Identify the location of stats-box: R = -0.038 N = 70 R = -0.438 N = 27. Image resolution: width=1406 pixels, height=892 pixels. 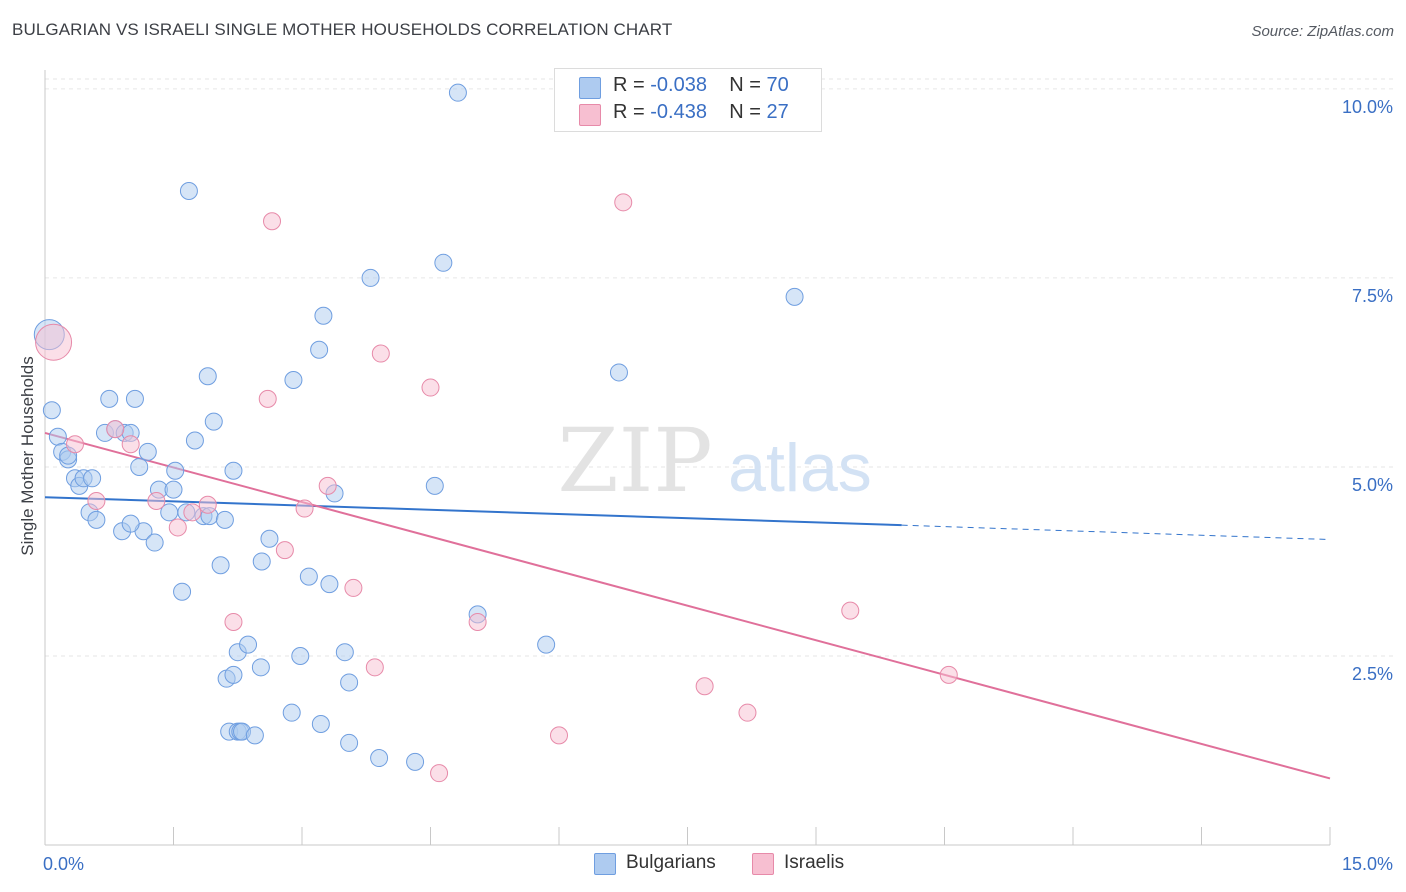
(688, 100).